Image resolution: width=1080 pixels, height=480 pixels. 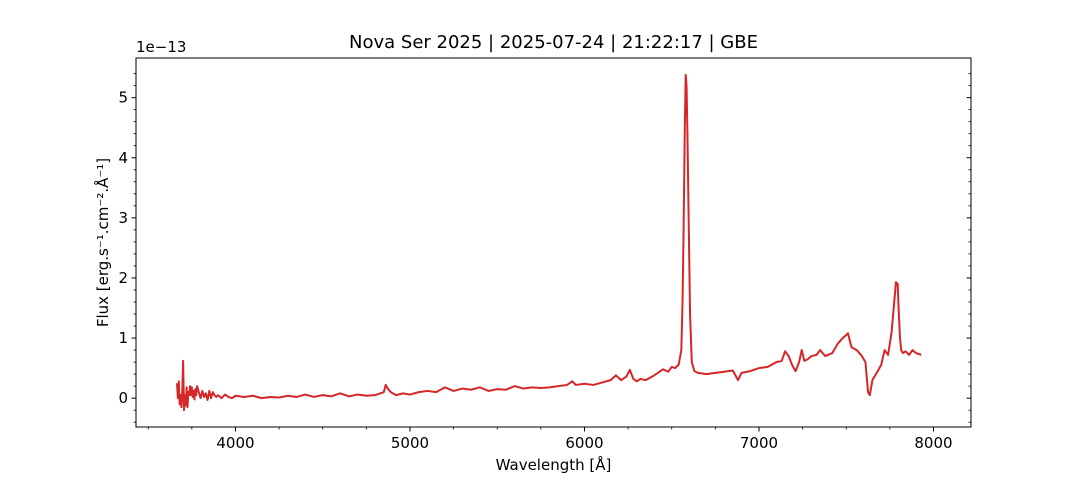 What do you see at coordinates (410, 443) in the screenshot?
I see `x-tick-label: 5000` at bounding box center [410, 443].